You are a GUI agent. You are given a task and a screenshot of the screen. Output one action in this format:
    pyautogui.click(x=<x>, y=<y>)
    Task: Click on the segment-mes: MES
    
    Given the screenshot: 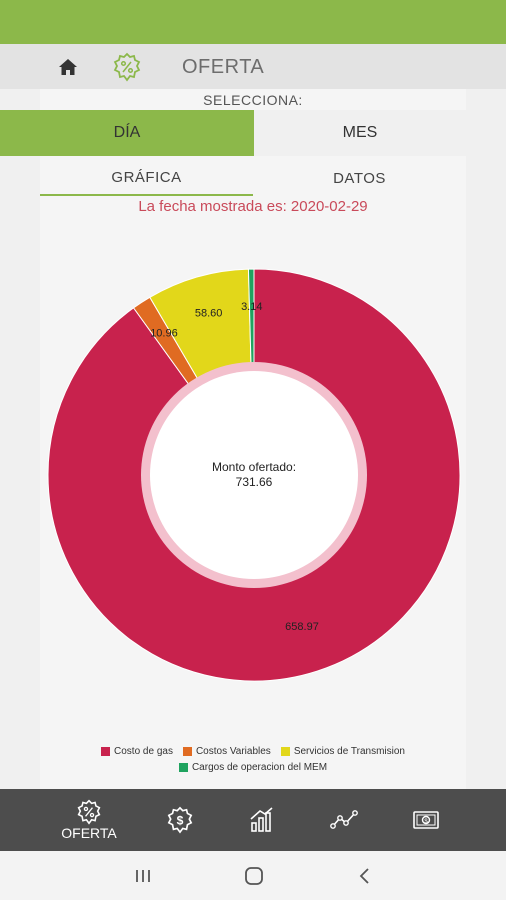 What is the action you would take?
    pyautogui.click(x=360, y=133)
    